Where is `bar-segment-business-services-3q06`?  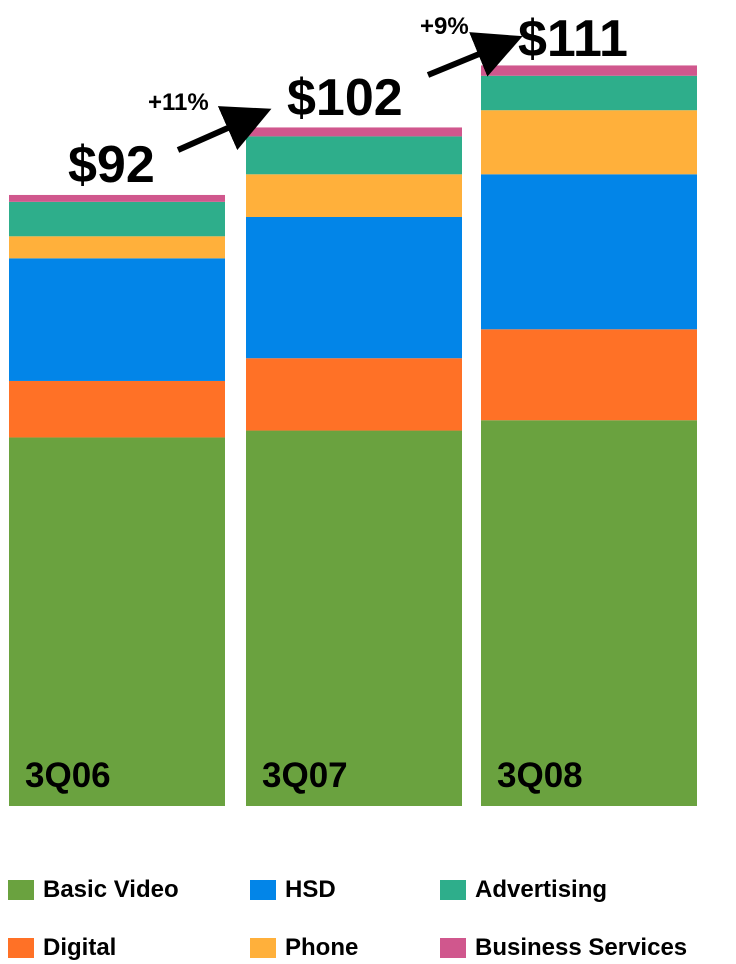
bar-segment-business-services-3q06 is located at coordinates (117, 198).